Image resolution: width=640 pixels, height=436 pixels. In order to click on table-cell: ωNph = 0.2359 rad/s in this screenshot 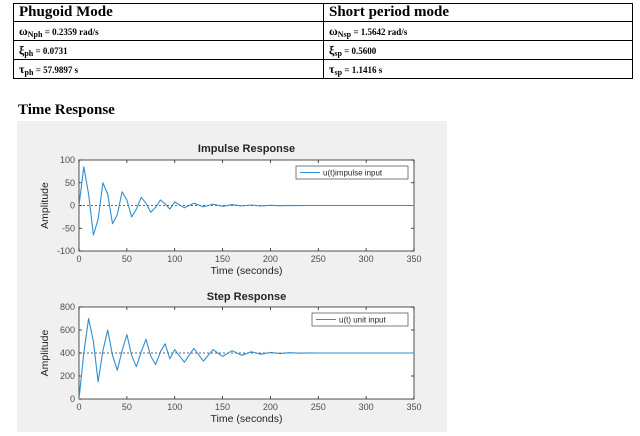, I will do `click(168, 31)`.